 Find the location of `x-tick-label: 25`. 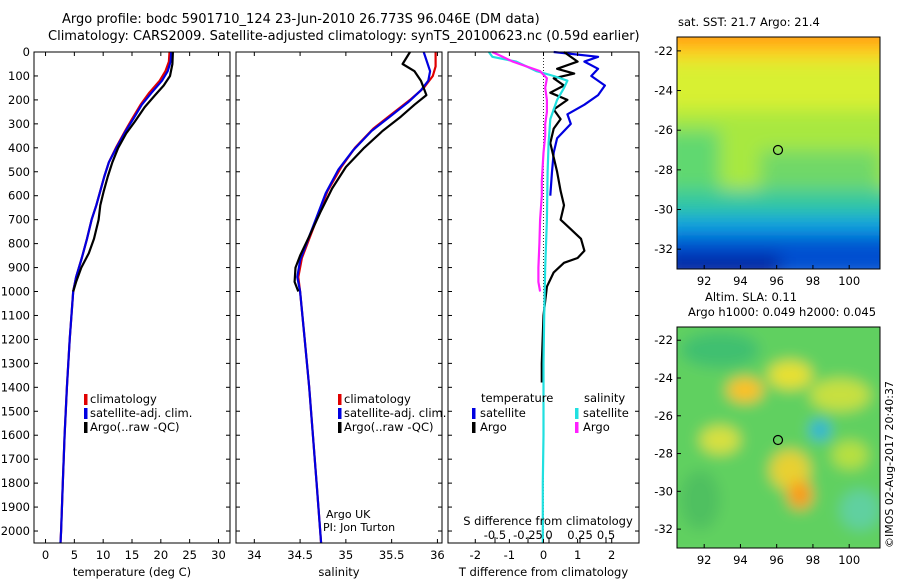

x-tick-label: 25 is located at coordinates (189, 555).